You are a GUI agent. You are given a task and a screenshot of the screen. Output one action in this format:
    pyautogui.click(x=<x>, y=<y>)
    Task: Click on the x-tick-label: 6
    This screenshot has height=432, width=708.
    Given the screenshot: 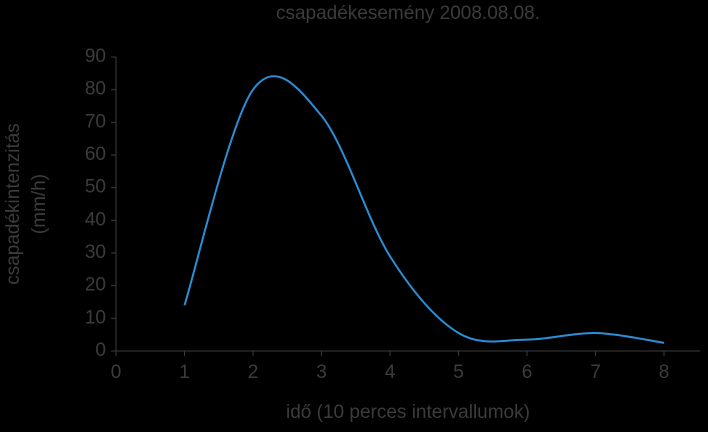 What is the action you would take?
    pyautogui.click(x=527, y=372)
    